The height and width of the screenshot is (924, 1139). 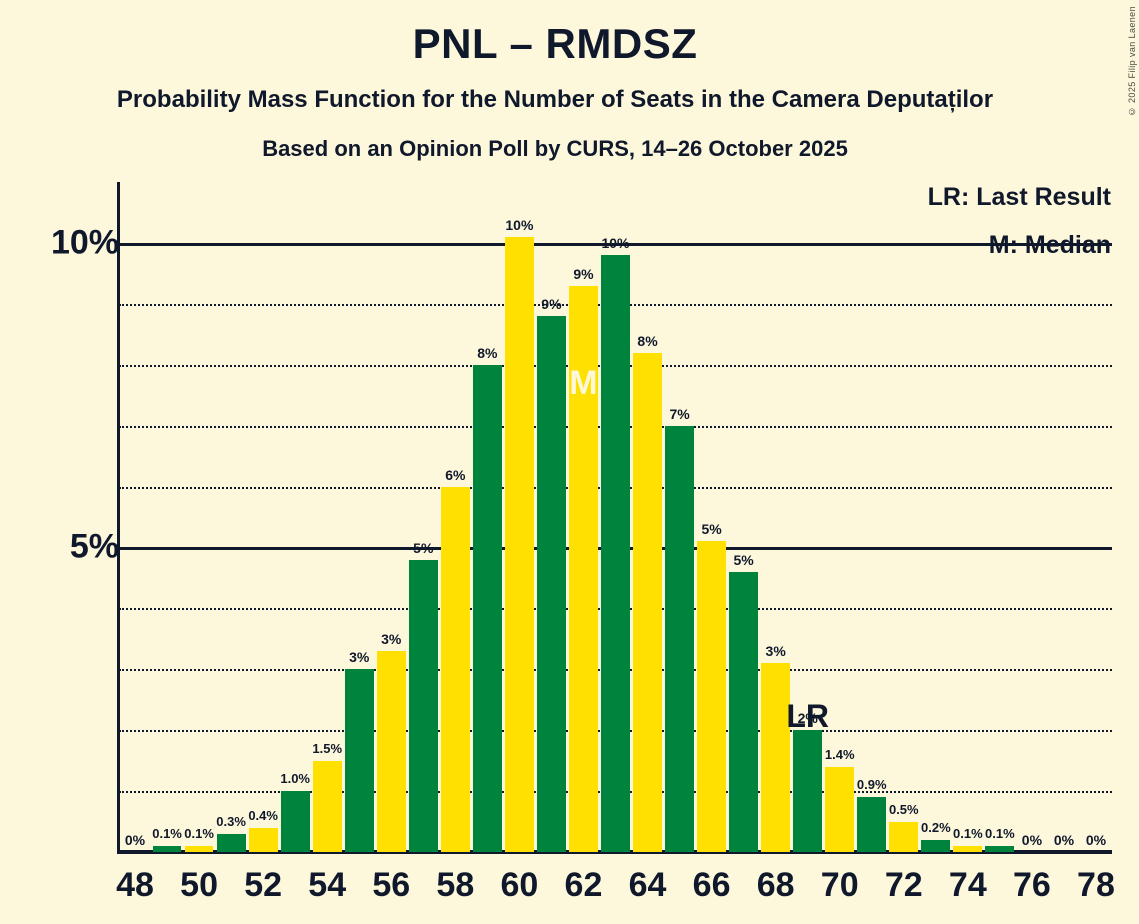 What do you see at coordinates (968, 833) in the screenshot?
I see `bar-value-label-74: 0.1%` at bounding box center [968, 833].